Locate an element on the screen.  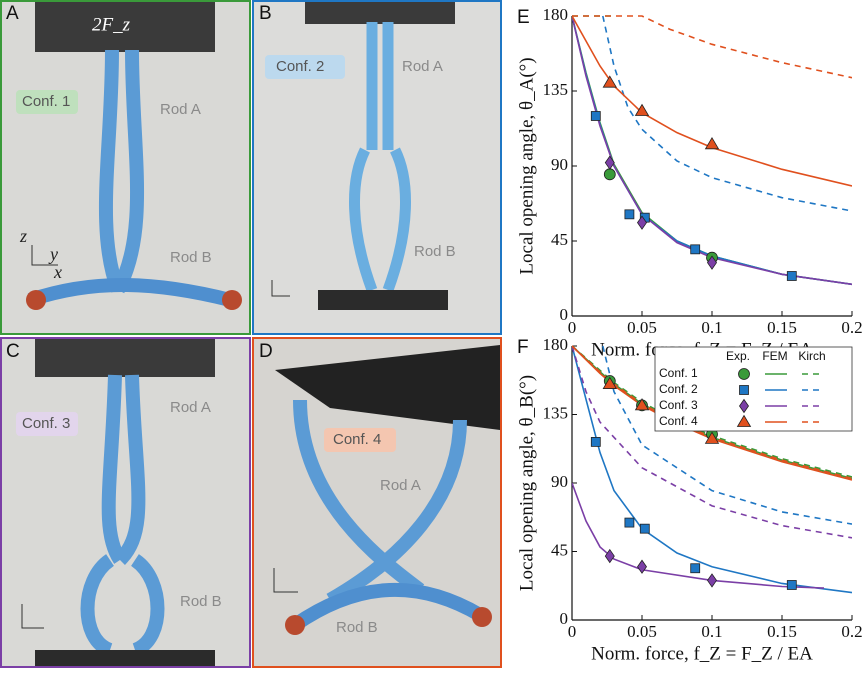
axis-z: z is located at coordinates (23, 236).